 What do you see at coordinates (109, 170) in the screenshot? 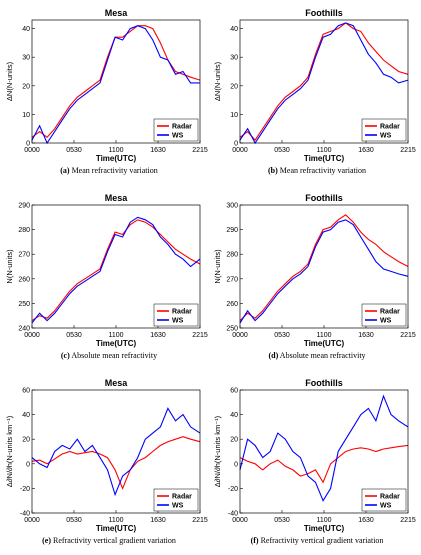
I see `caption-a: (a) Mean refractivity variation` at bounding box center [109, 170].